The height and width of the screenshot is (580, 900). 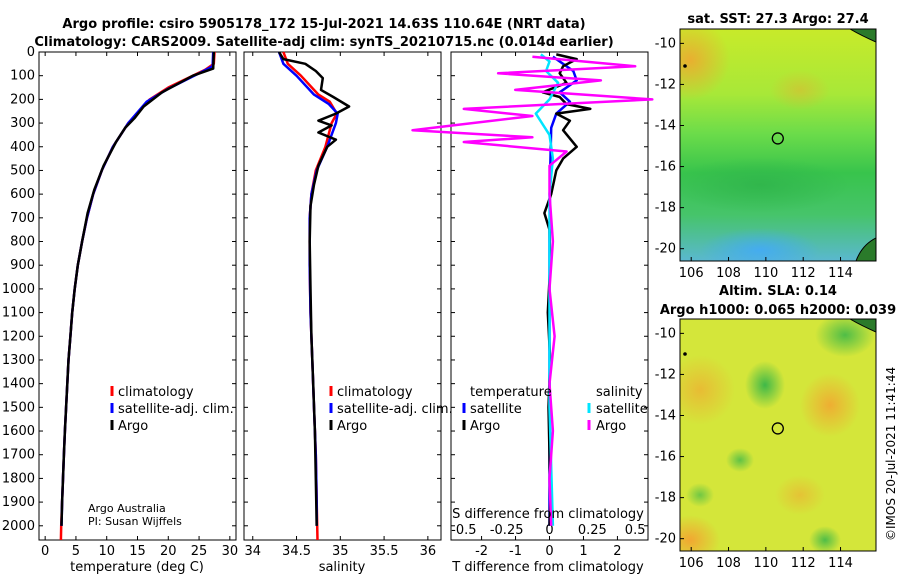 I want to click on depth-tick-label: 900, so click(x=22, y=265).